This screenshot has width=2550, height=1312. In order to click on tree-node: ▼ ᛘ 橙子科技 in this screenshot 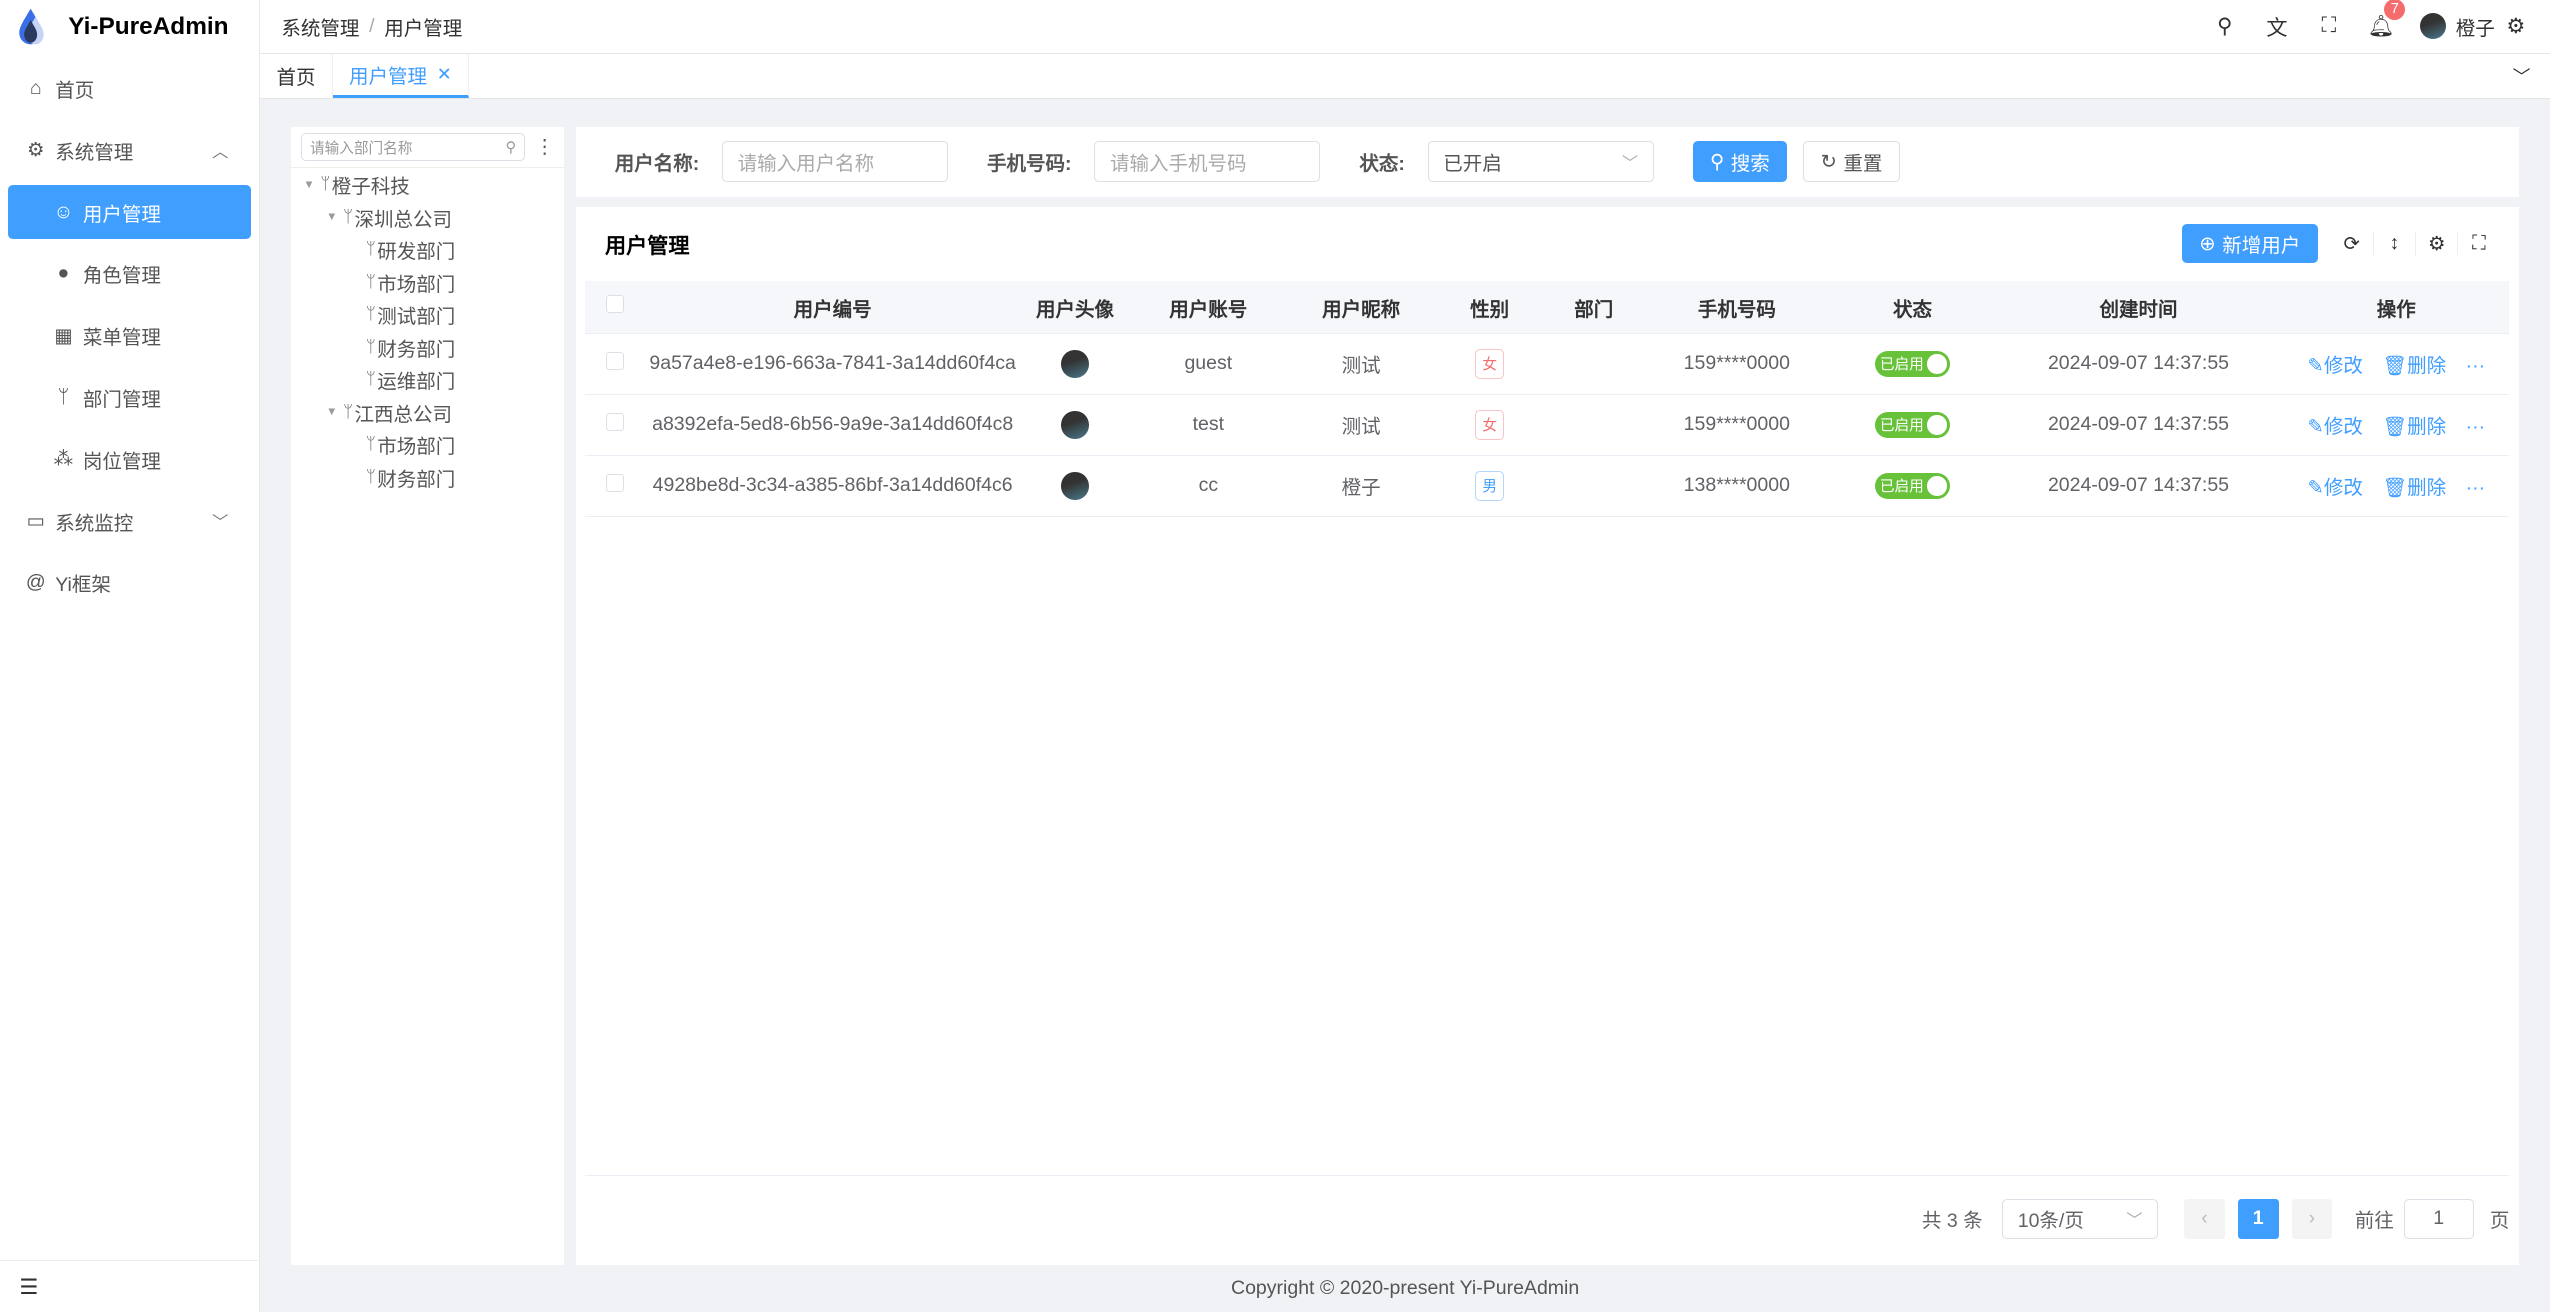, I will do `click(427, 184)`.